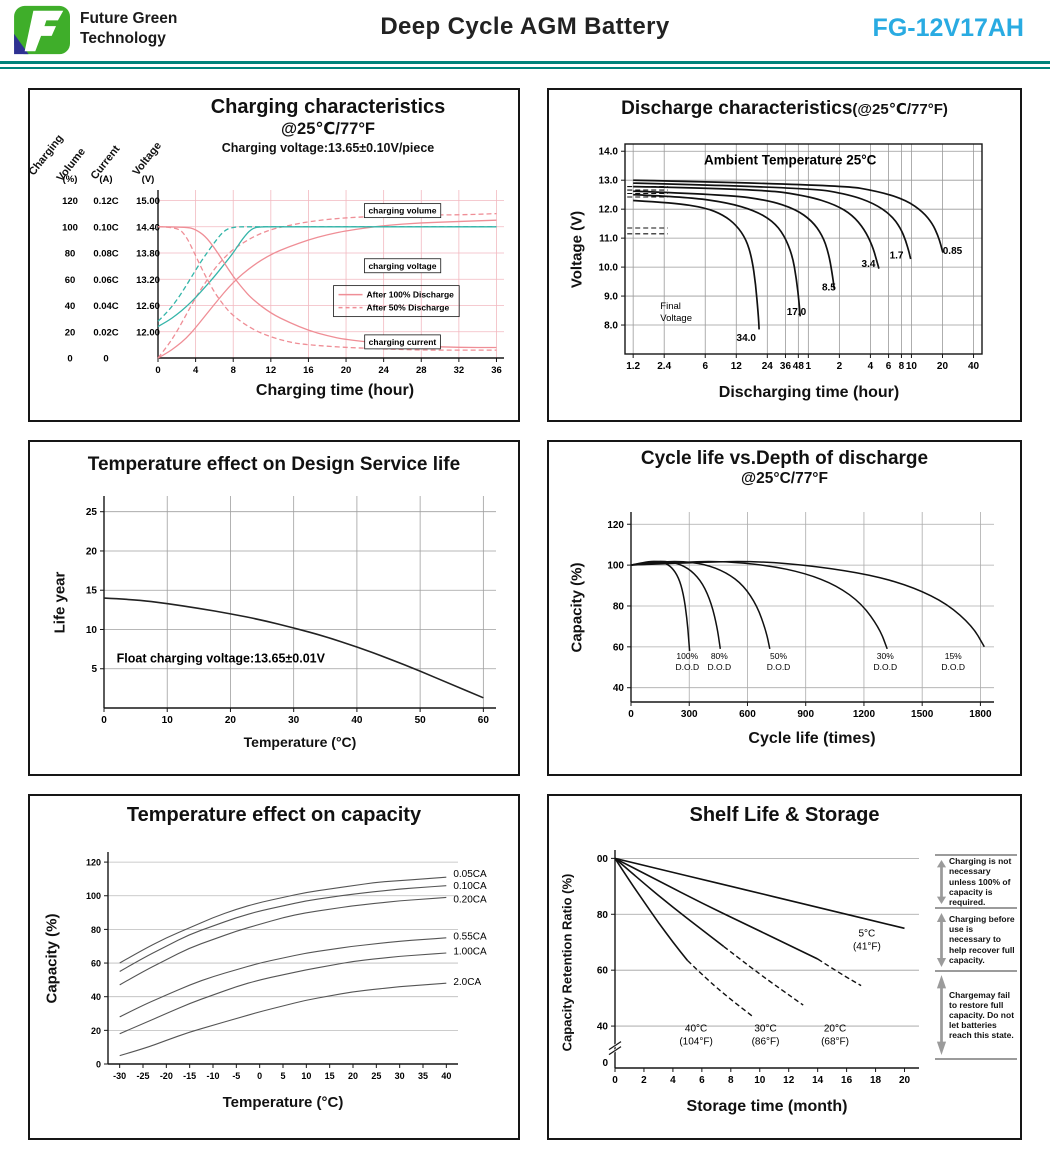 This screenshot has width=1050, height=1166. What do you see at coordinates (408, 308) in the screenshot?
I see `svg-text: After 50% Discharge` at bounding box center [408, 308].